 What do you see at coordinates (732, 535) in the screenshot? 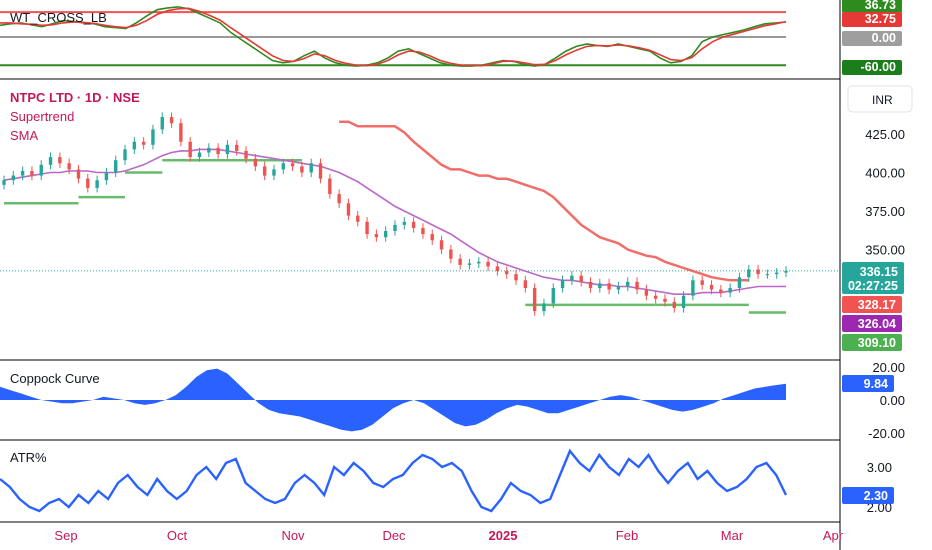
I see `time-axis-label: Mar` at bounding box center [732, 535].